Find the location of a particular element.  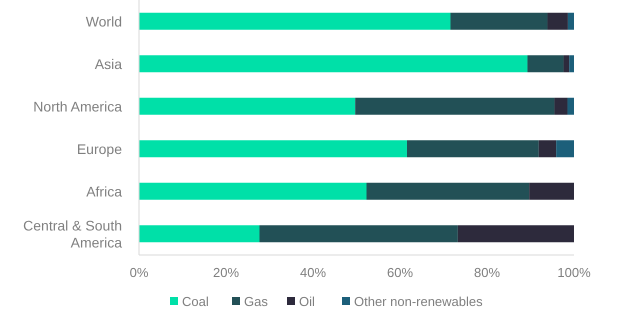

x-tick-label: 40% is located at coordinates (313, 272).